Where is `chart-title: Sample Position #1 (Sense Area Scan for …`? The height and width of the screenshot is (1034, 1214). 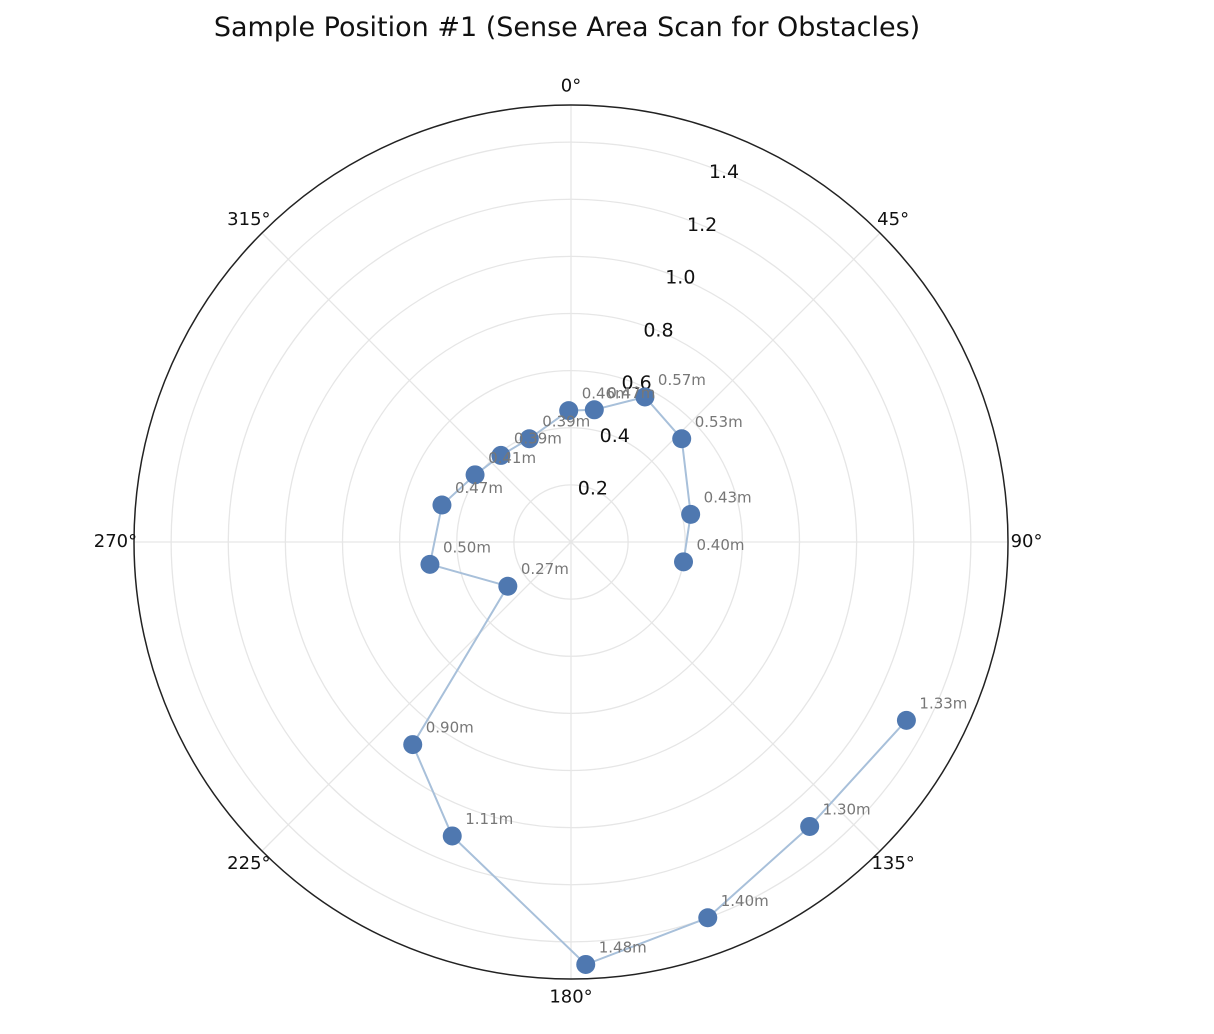
chart-title: Sample Position #1 (Sense Area Scan for … is located at coordinates (567, 27).